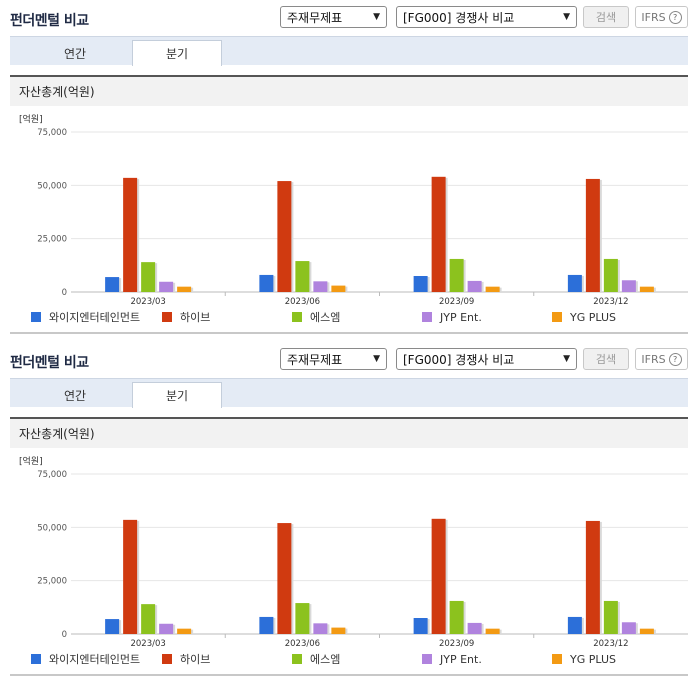  I want to click on section-title: 자산총계(억원), so click(57, 434).